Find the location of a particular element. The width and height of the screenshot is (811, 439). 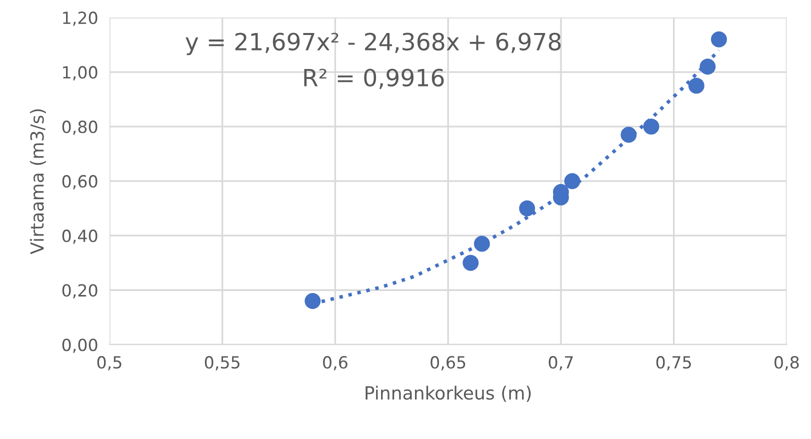

x-axis-title: Pinnankorkeus (m) is located at coordinates (448, 394).